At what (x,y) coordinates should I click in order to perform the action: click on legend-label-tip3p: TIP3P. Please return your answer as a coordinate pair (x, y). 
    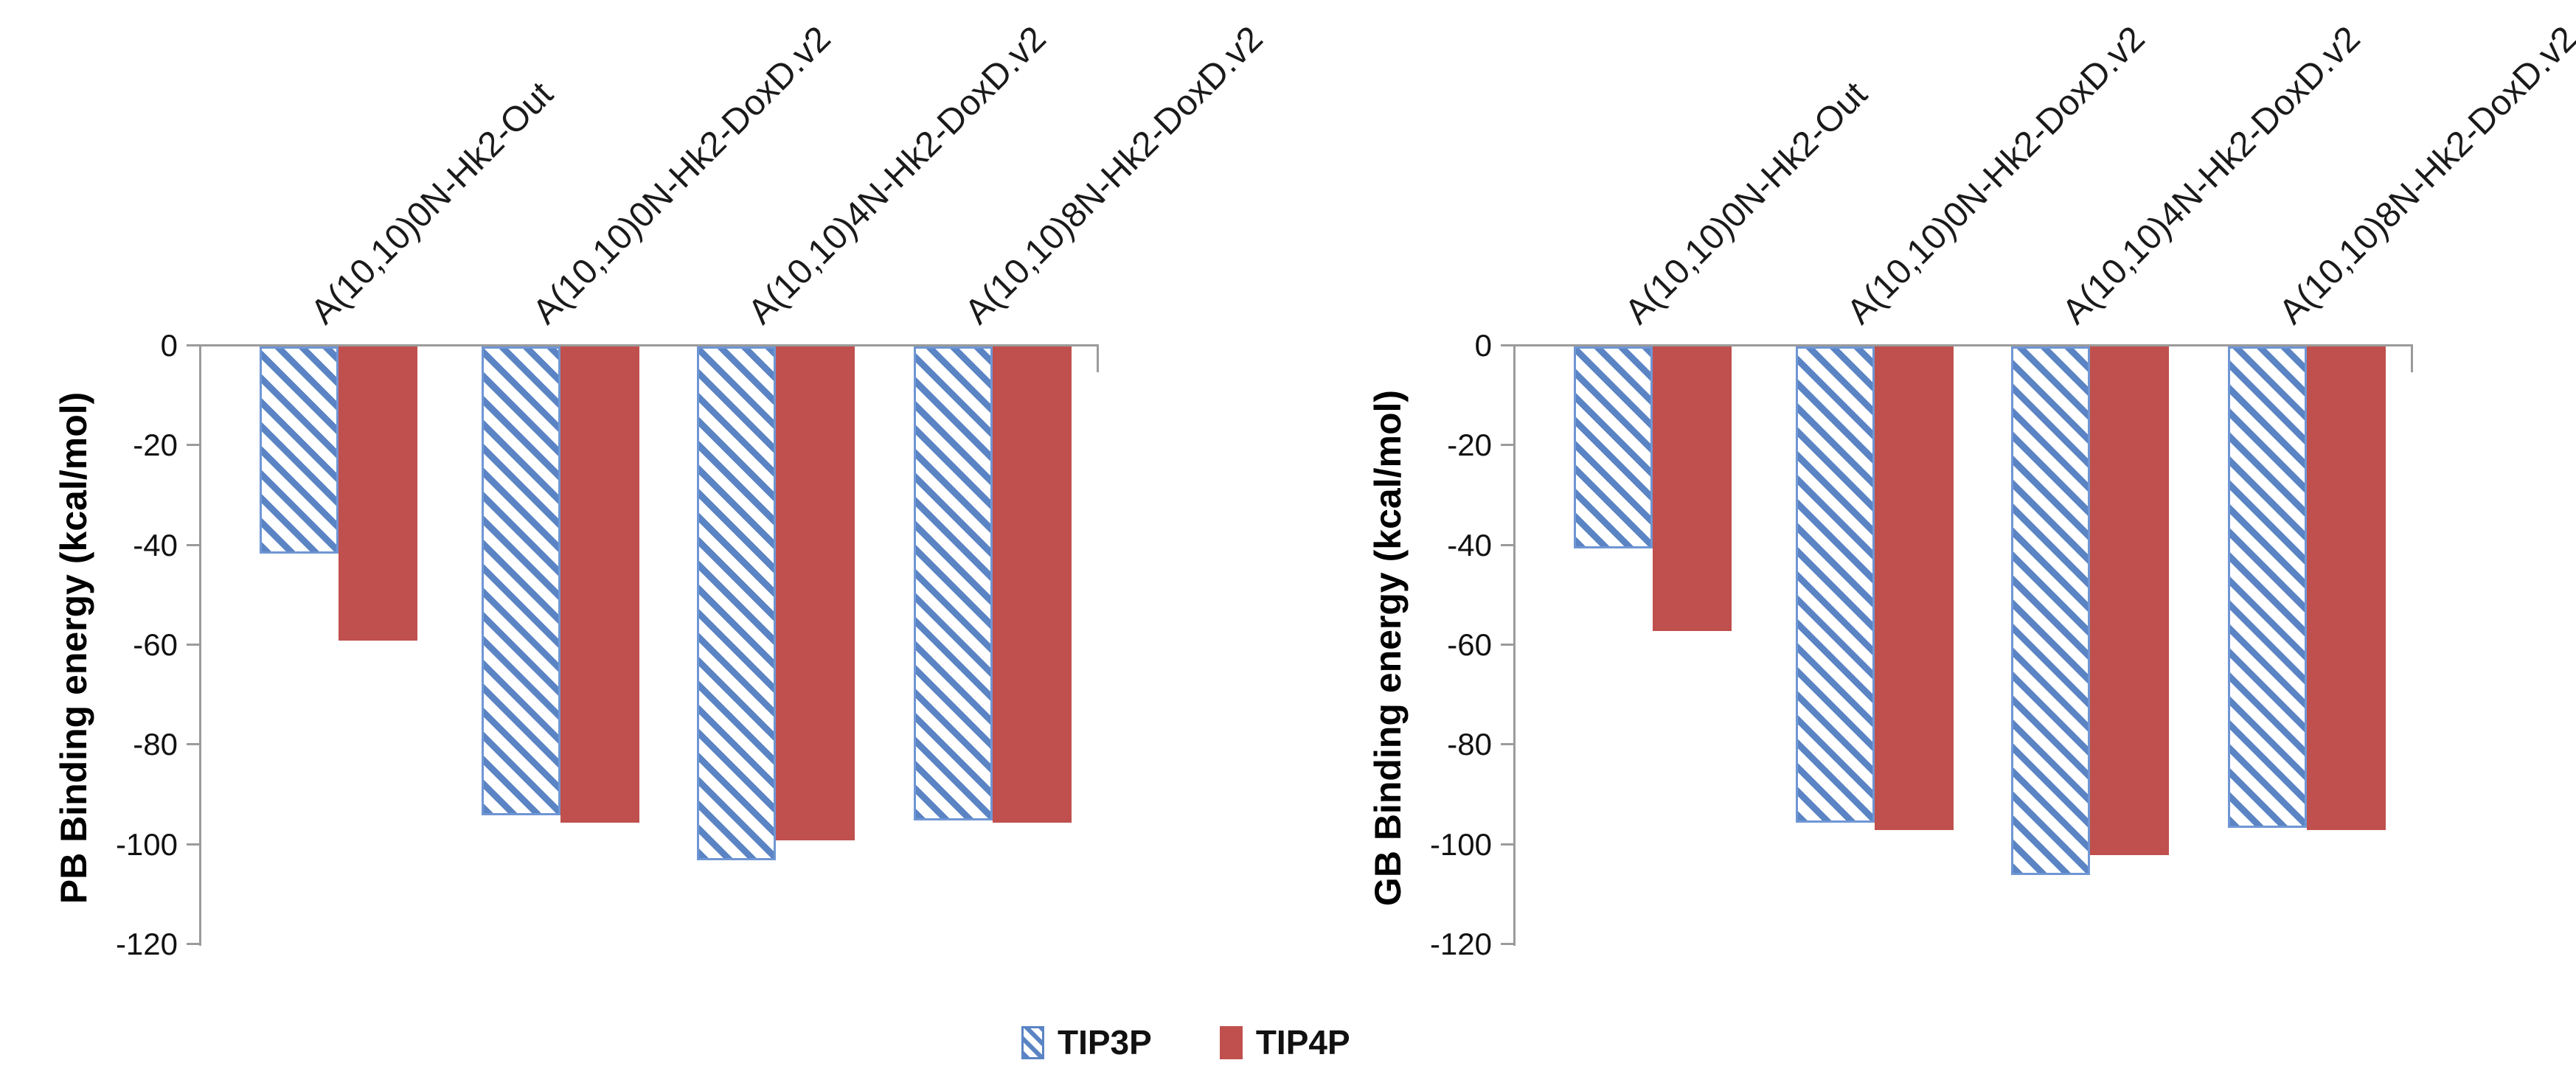
    Looking at the image, I should click on (1105, 1042).